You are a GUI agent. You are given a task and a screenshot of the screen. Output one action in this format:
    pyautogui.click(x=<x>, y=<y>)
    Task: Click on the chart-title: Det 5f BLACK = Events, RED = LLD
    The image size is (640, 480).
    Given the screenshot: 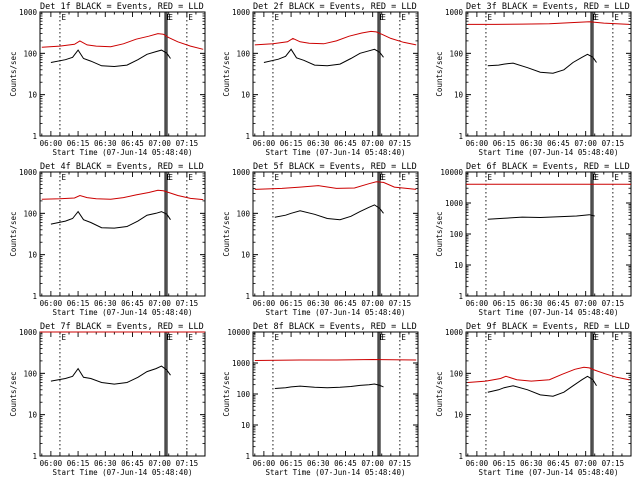 What is the action you would take?
    pyautogui.click(x=335, y=167)
    